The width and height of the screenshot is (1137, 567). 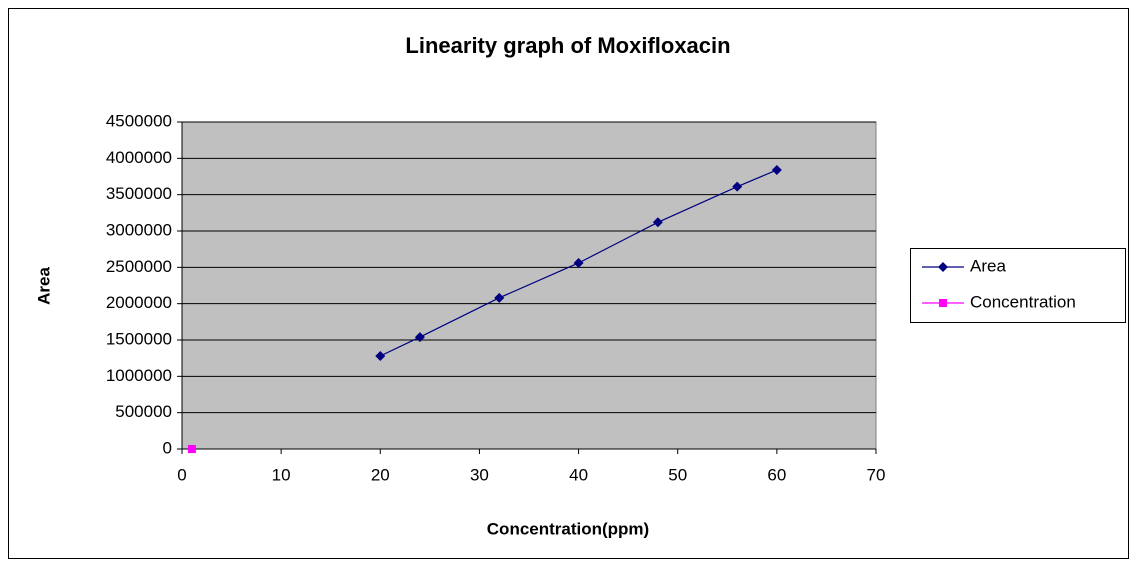 I want to click on y-tick-label: 3500000, so click(x=139, y=193).